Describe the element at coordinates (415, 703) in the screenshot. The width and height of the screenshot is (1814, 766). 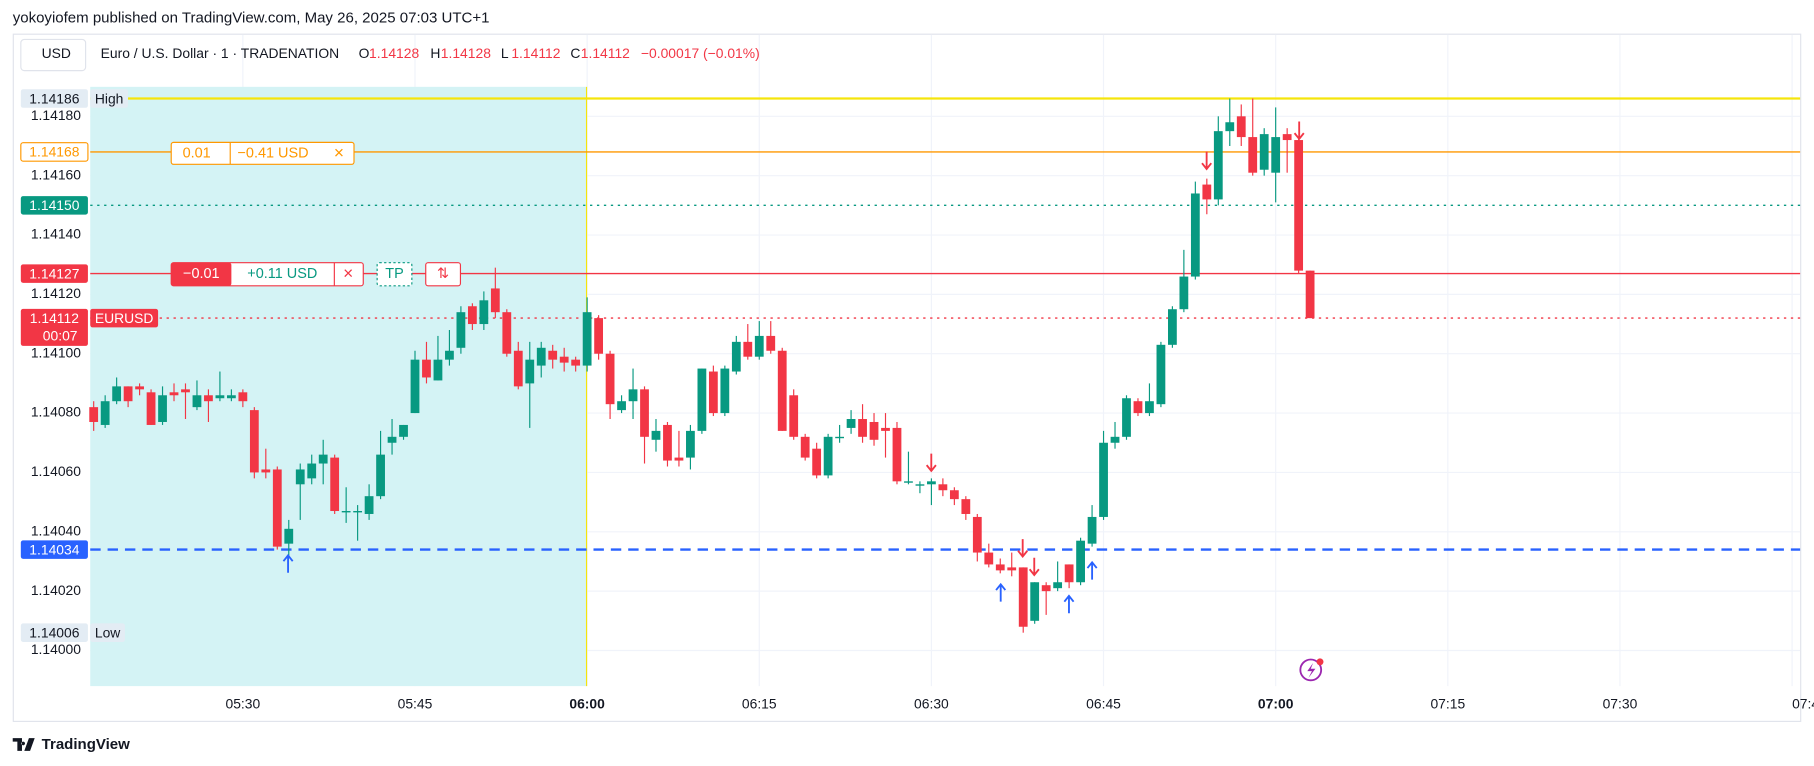
I see `x-tick-label: 05:45` at that location.